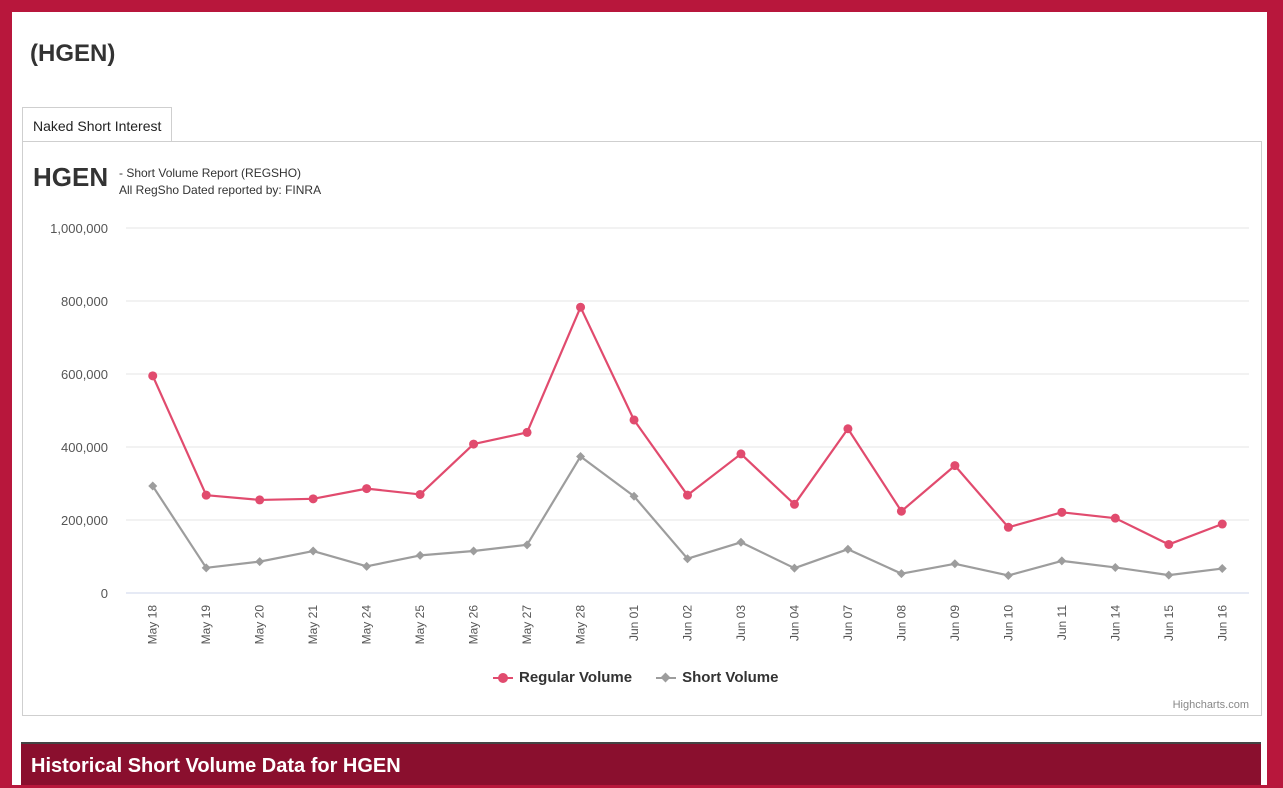  What do you see at coordinates (527, 625) in the screenshot?
I see `x-tick-label: May 27` at bounding box center [527, 625].